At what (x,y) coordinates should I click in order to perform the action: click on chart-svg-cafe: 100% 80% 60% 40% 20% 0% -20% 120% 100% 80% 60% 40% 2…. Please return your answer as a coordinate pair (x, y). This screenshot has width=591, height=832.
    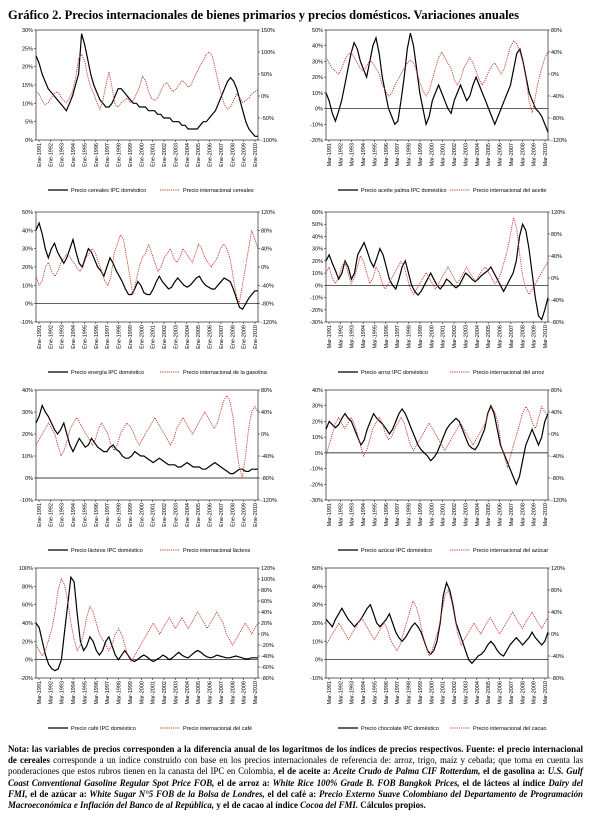
    Looking at the image, I should click on (147, 649).